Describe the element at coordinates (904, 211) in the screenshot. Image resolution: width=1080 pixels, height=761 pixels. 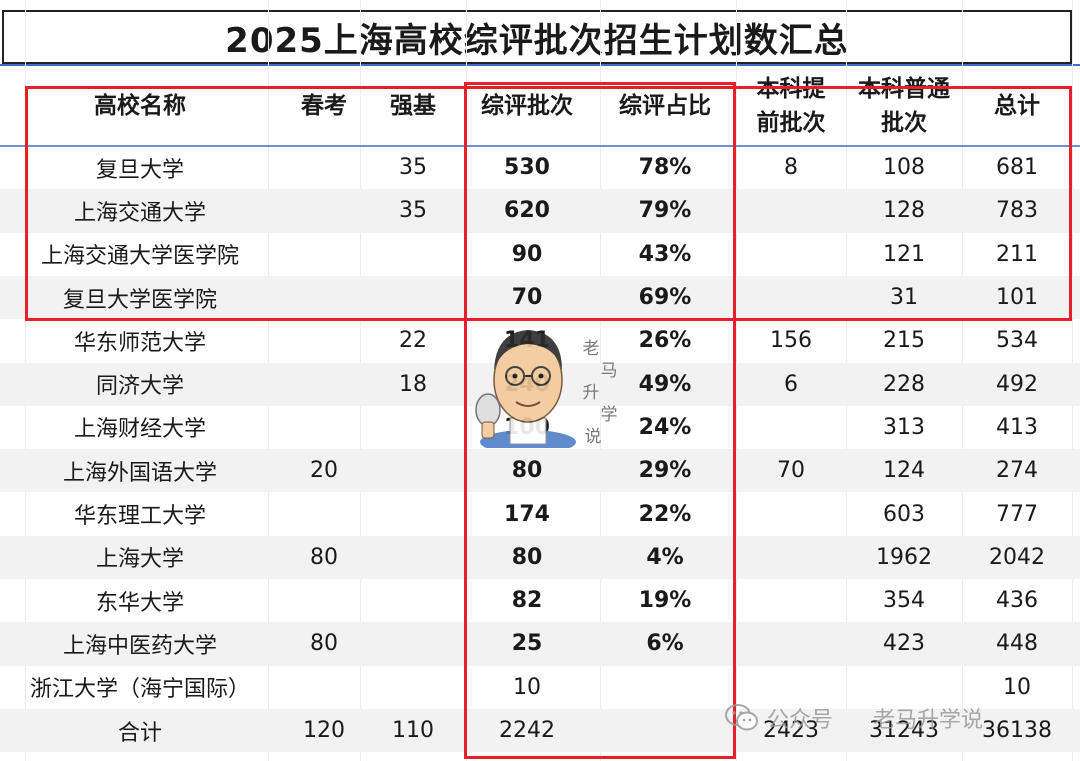
I see `table-cell: 128` at that location.